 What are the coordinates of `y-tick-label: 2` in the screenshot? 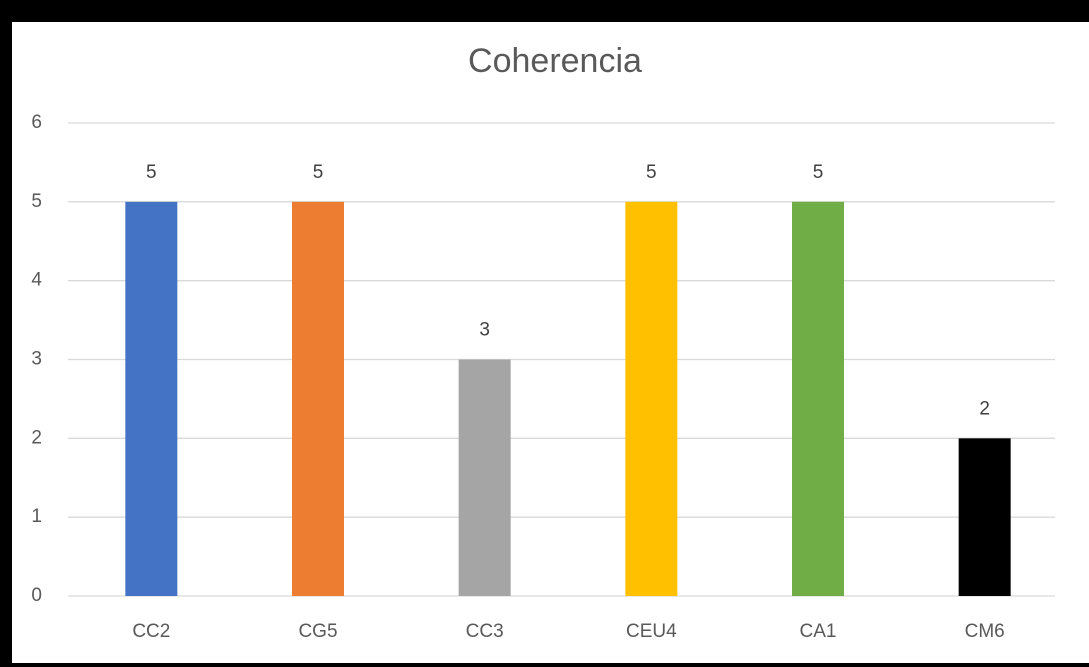 It's located at (36, 437).